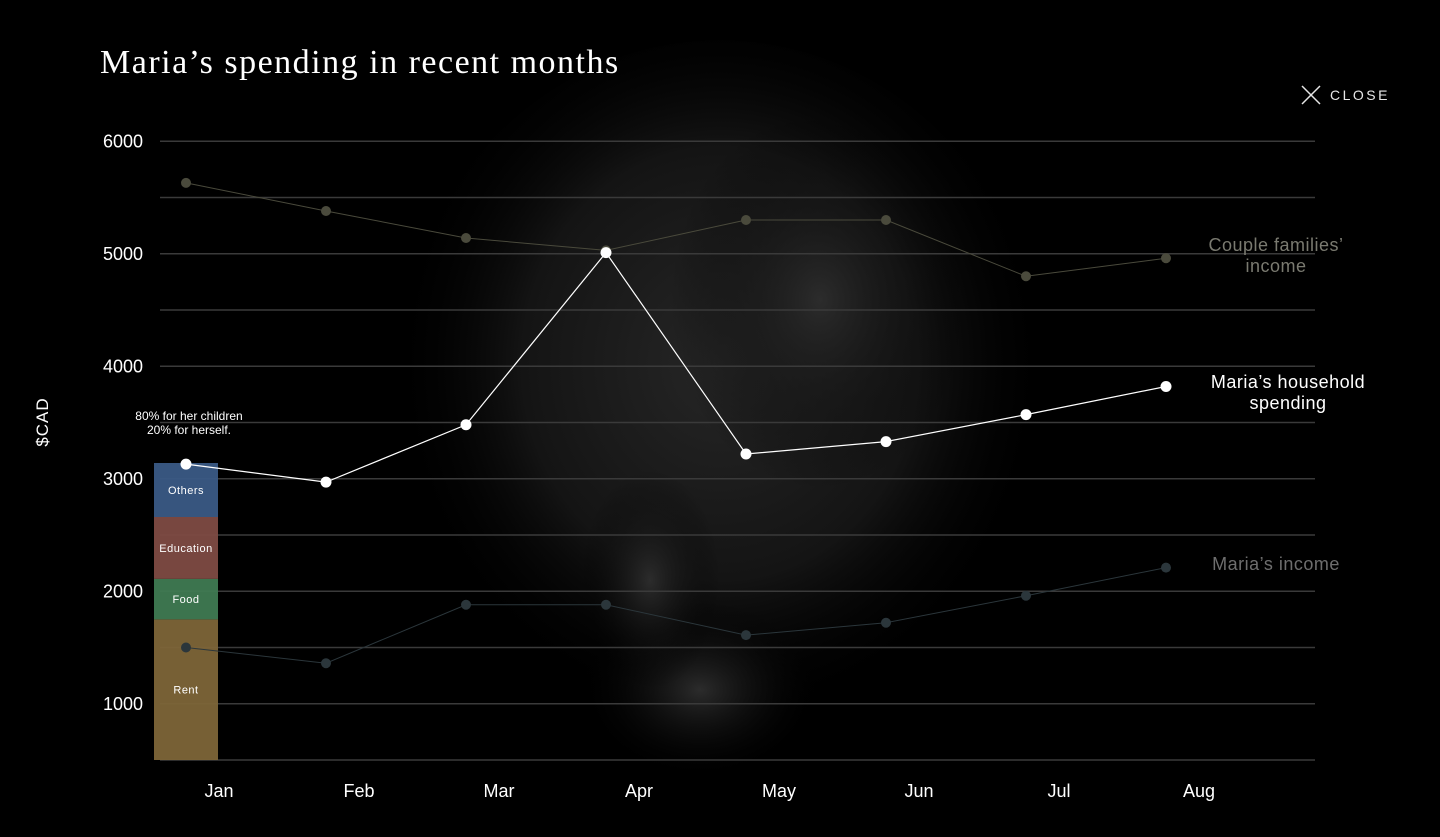 The width and height of the screenshot is (1440, 837). I want to click on close-label: CLOSE, so click(1360, 95).